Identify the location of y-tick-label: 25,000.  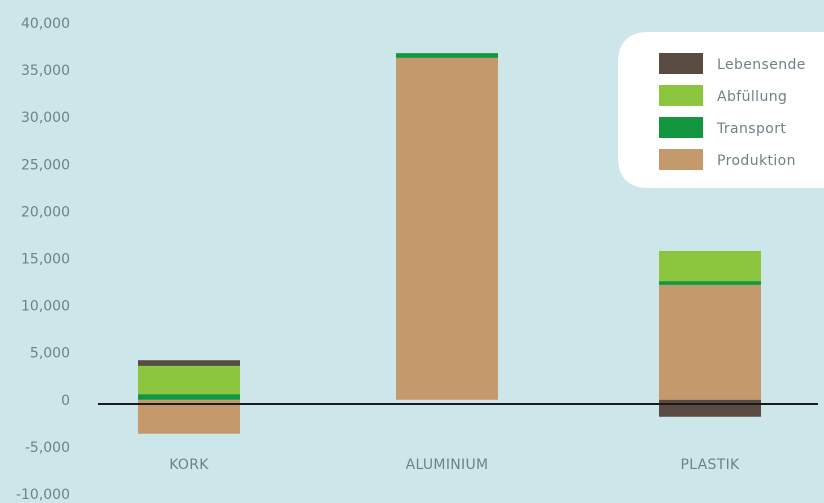
(45, 165).